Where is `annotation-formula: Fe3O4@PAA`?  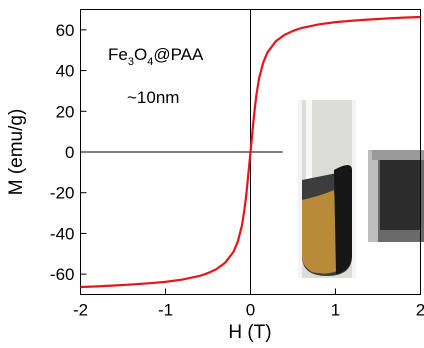 annotation-formula: Fe3O4@PAA is located at coordinates (156, 56).